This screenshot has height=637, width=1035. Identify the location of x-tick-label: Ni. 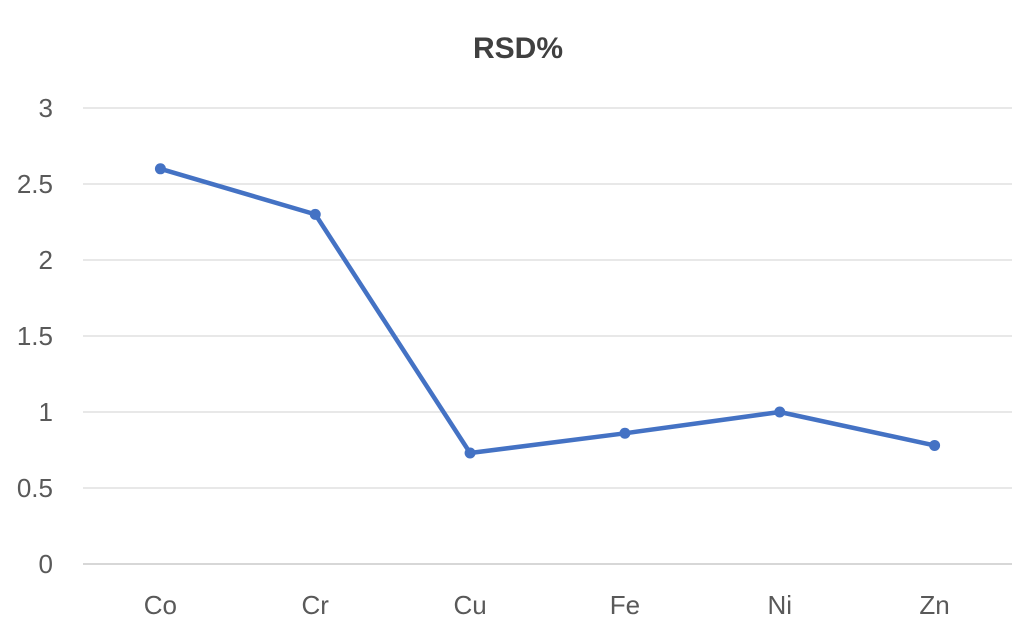
(779, 605).